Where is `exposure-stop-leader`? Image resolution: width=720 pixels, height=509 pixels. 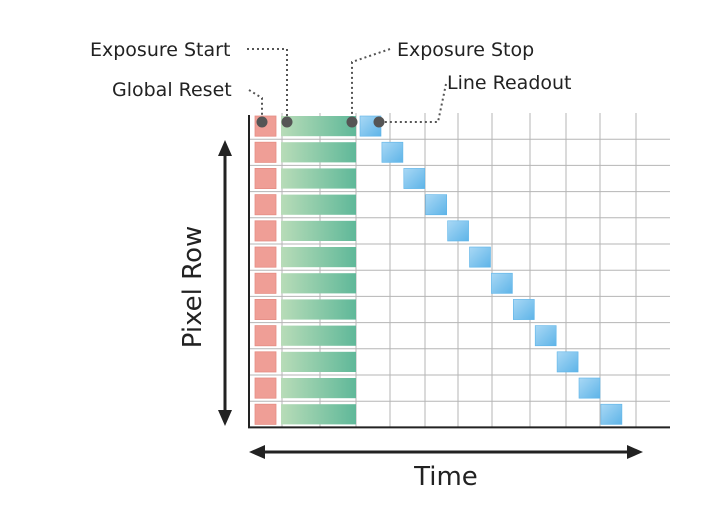
exposure-stop-leader is located at coordinates (371, 85).